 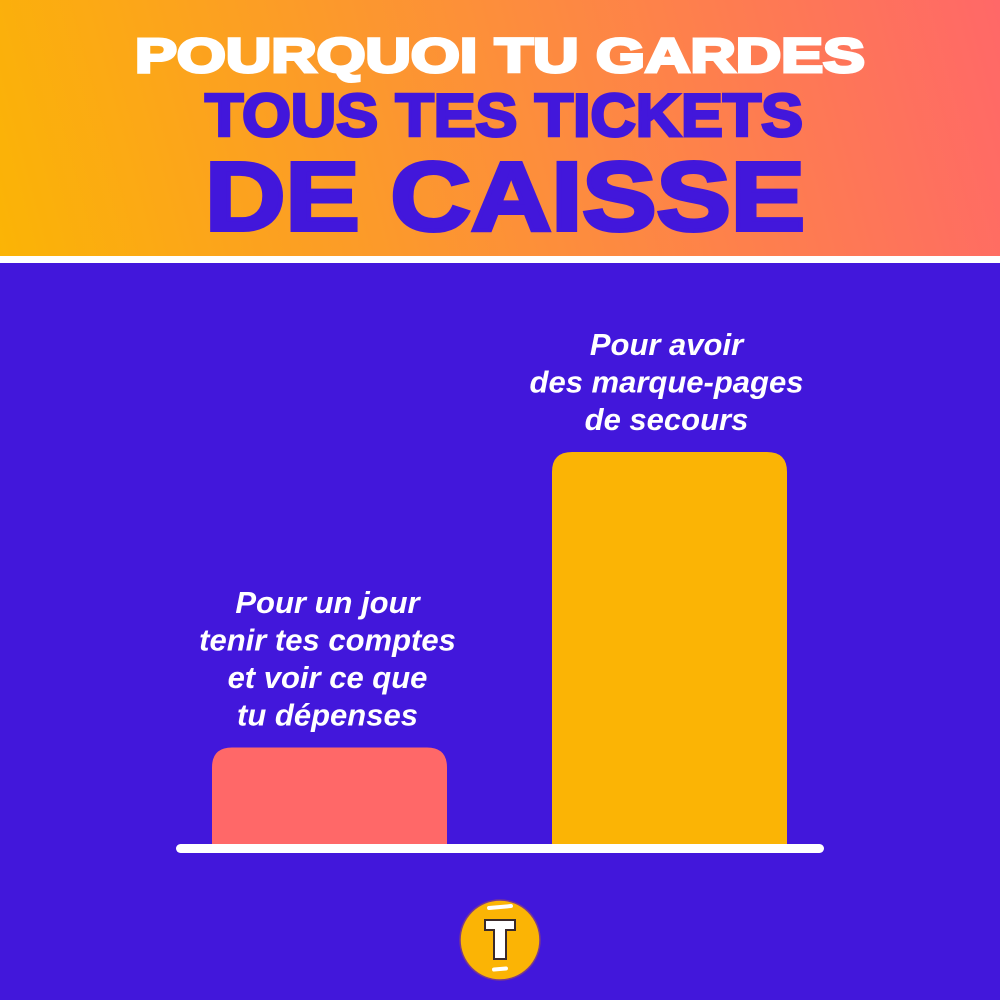 What do you see at coordinates (505, 196) in the screenshot?
I see `title-line-3: DE CAISSE` at bounding box center [505, 196].